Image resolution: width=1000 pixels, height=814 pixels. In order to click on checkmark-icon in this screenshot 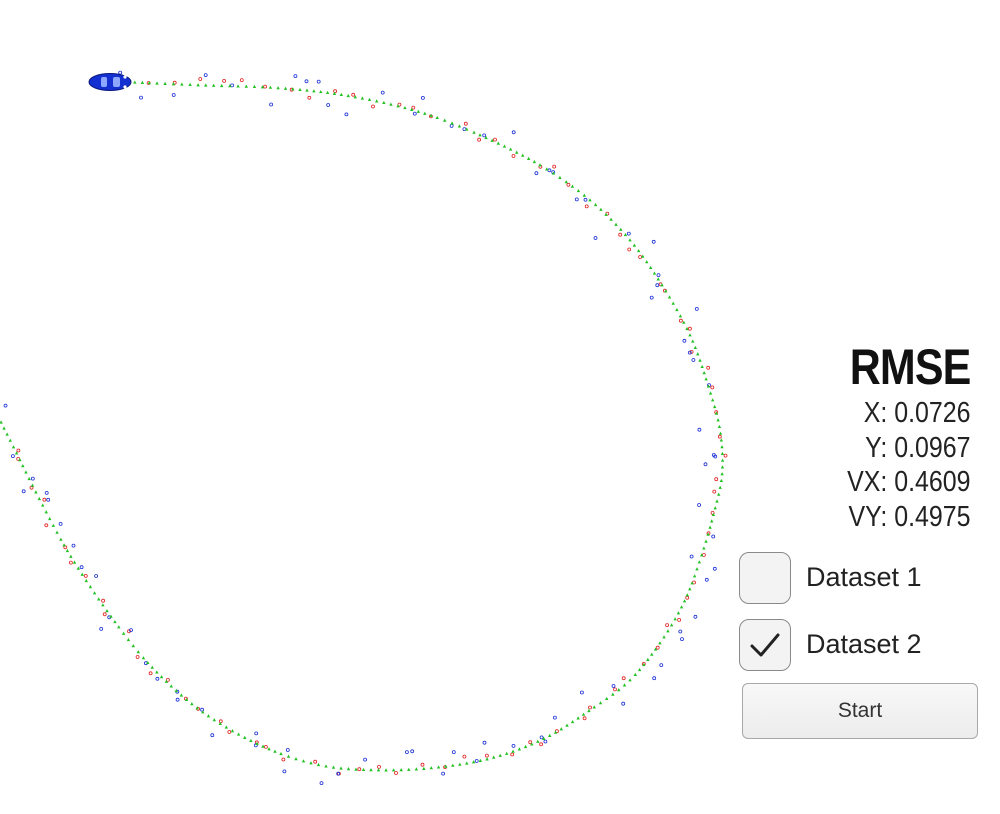, I will do `click(765, 645)`.